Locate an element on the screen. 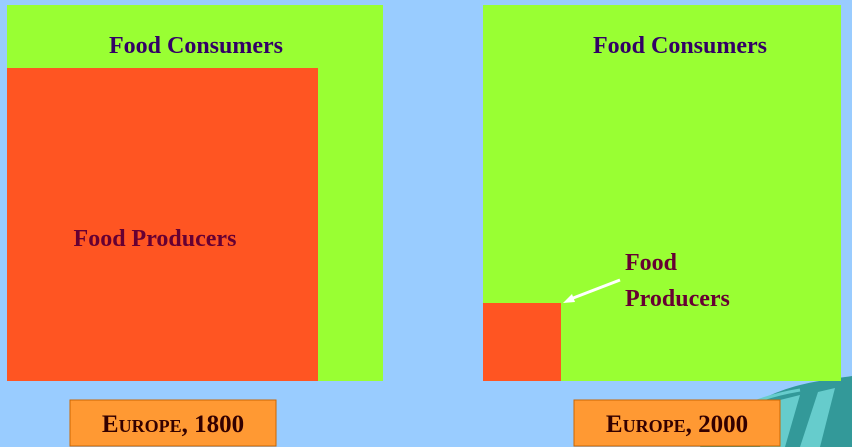  arrow is located at coordinates (594, 290).